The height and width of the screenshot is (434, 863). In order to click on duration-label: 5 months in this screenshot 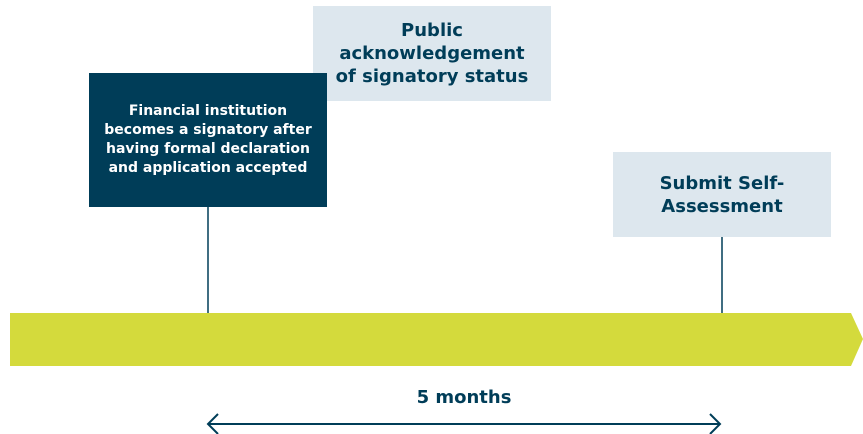, I will do `click(464, 397)`.